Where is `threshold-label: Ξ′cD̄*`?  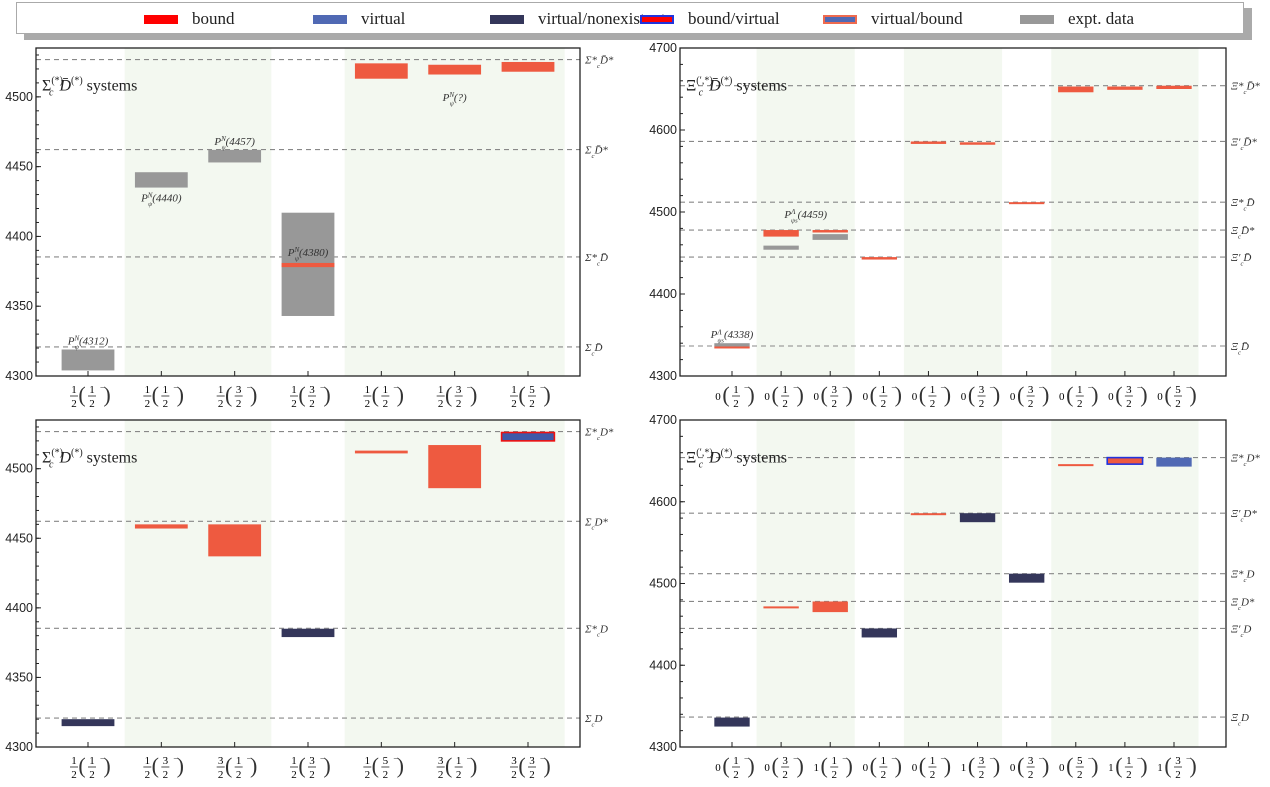 threshold-label: Ξ′cD̄* is located at coordinates (1244, 143).